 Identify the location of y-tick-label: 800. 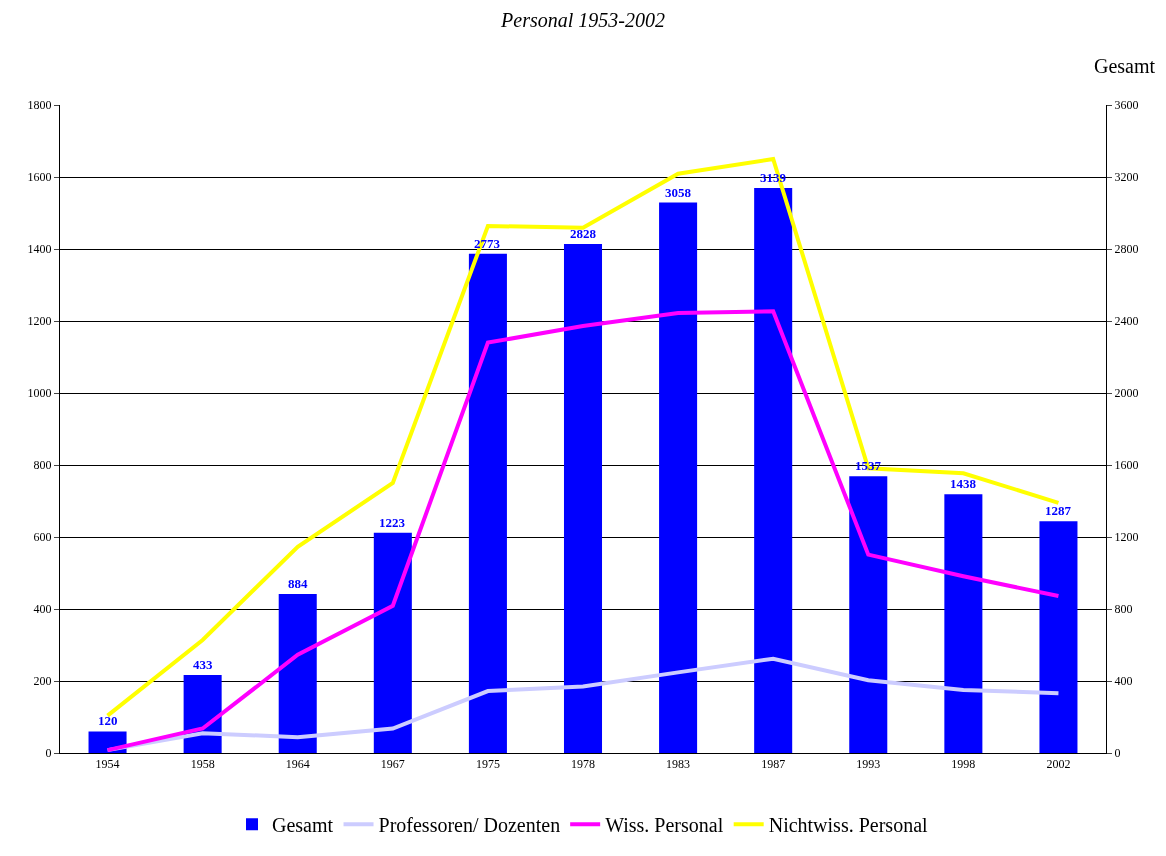
(42, 465).